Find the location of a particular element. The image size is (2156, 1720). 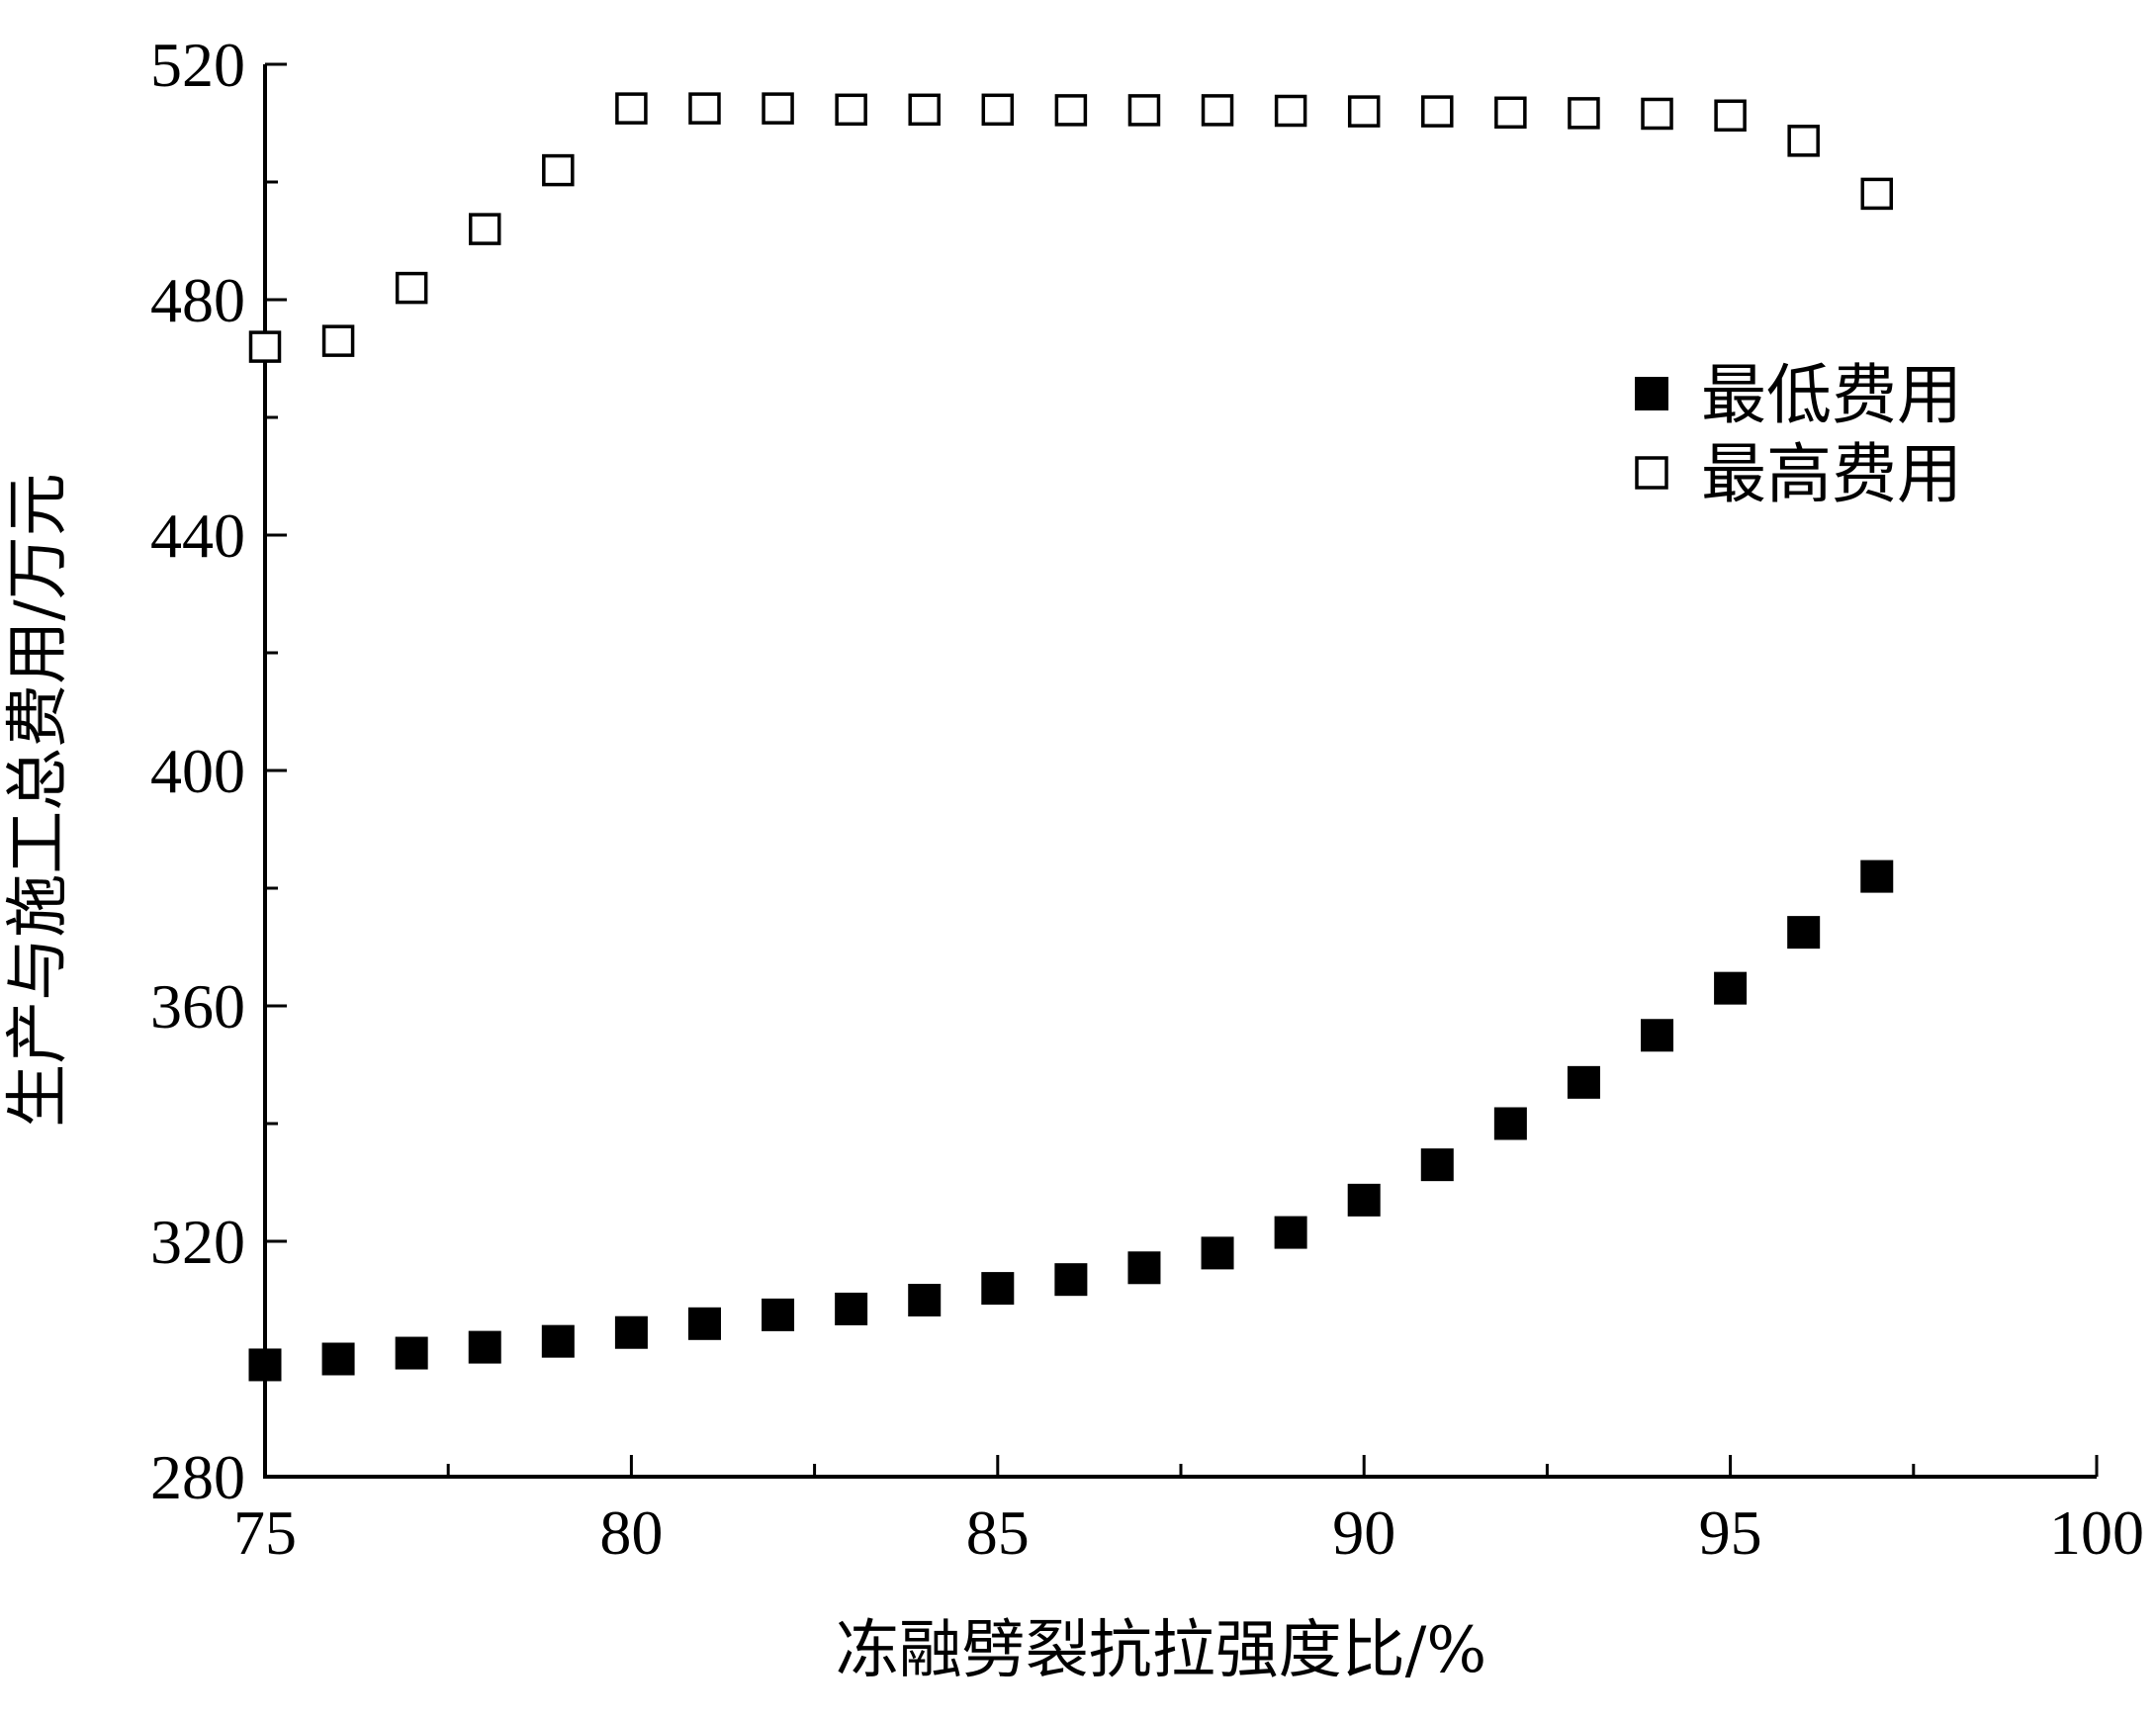

y-tick-label: 440 is located at coordinates (197, 535).